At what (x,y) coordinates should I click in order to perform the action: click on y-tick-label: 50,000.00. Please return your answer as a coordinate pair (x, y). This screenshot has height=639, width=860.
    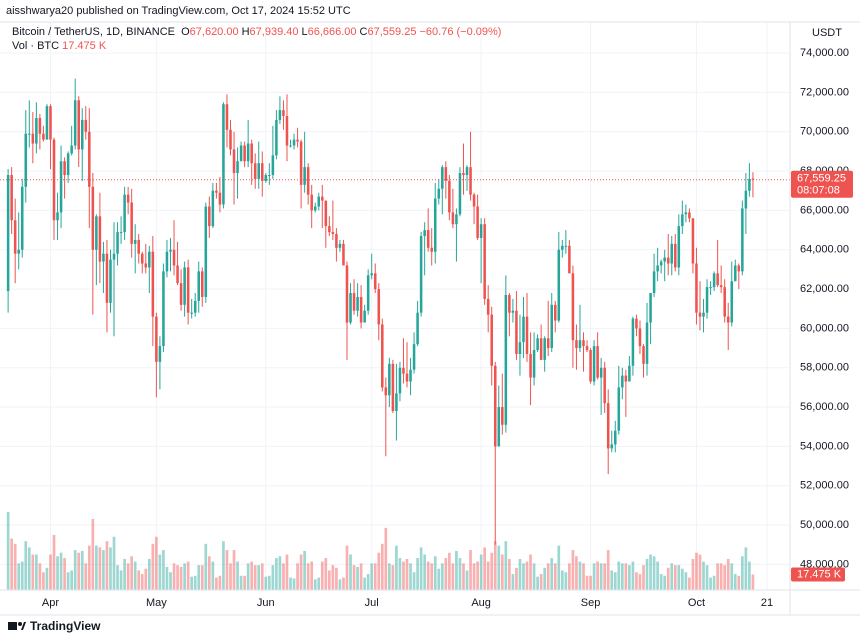
    Looking at the image, I should click on (824, 525).